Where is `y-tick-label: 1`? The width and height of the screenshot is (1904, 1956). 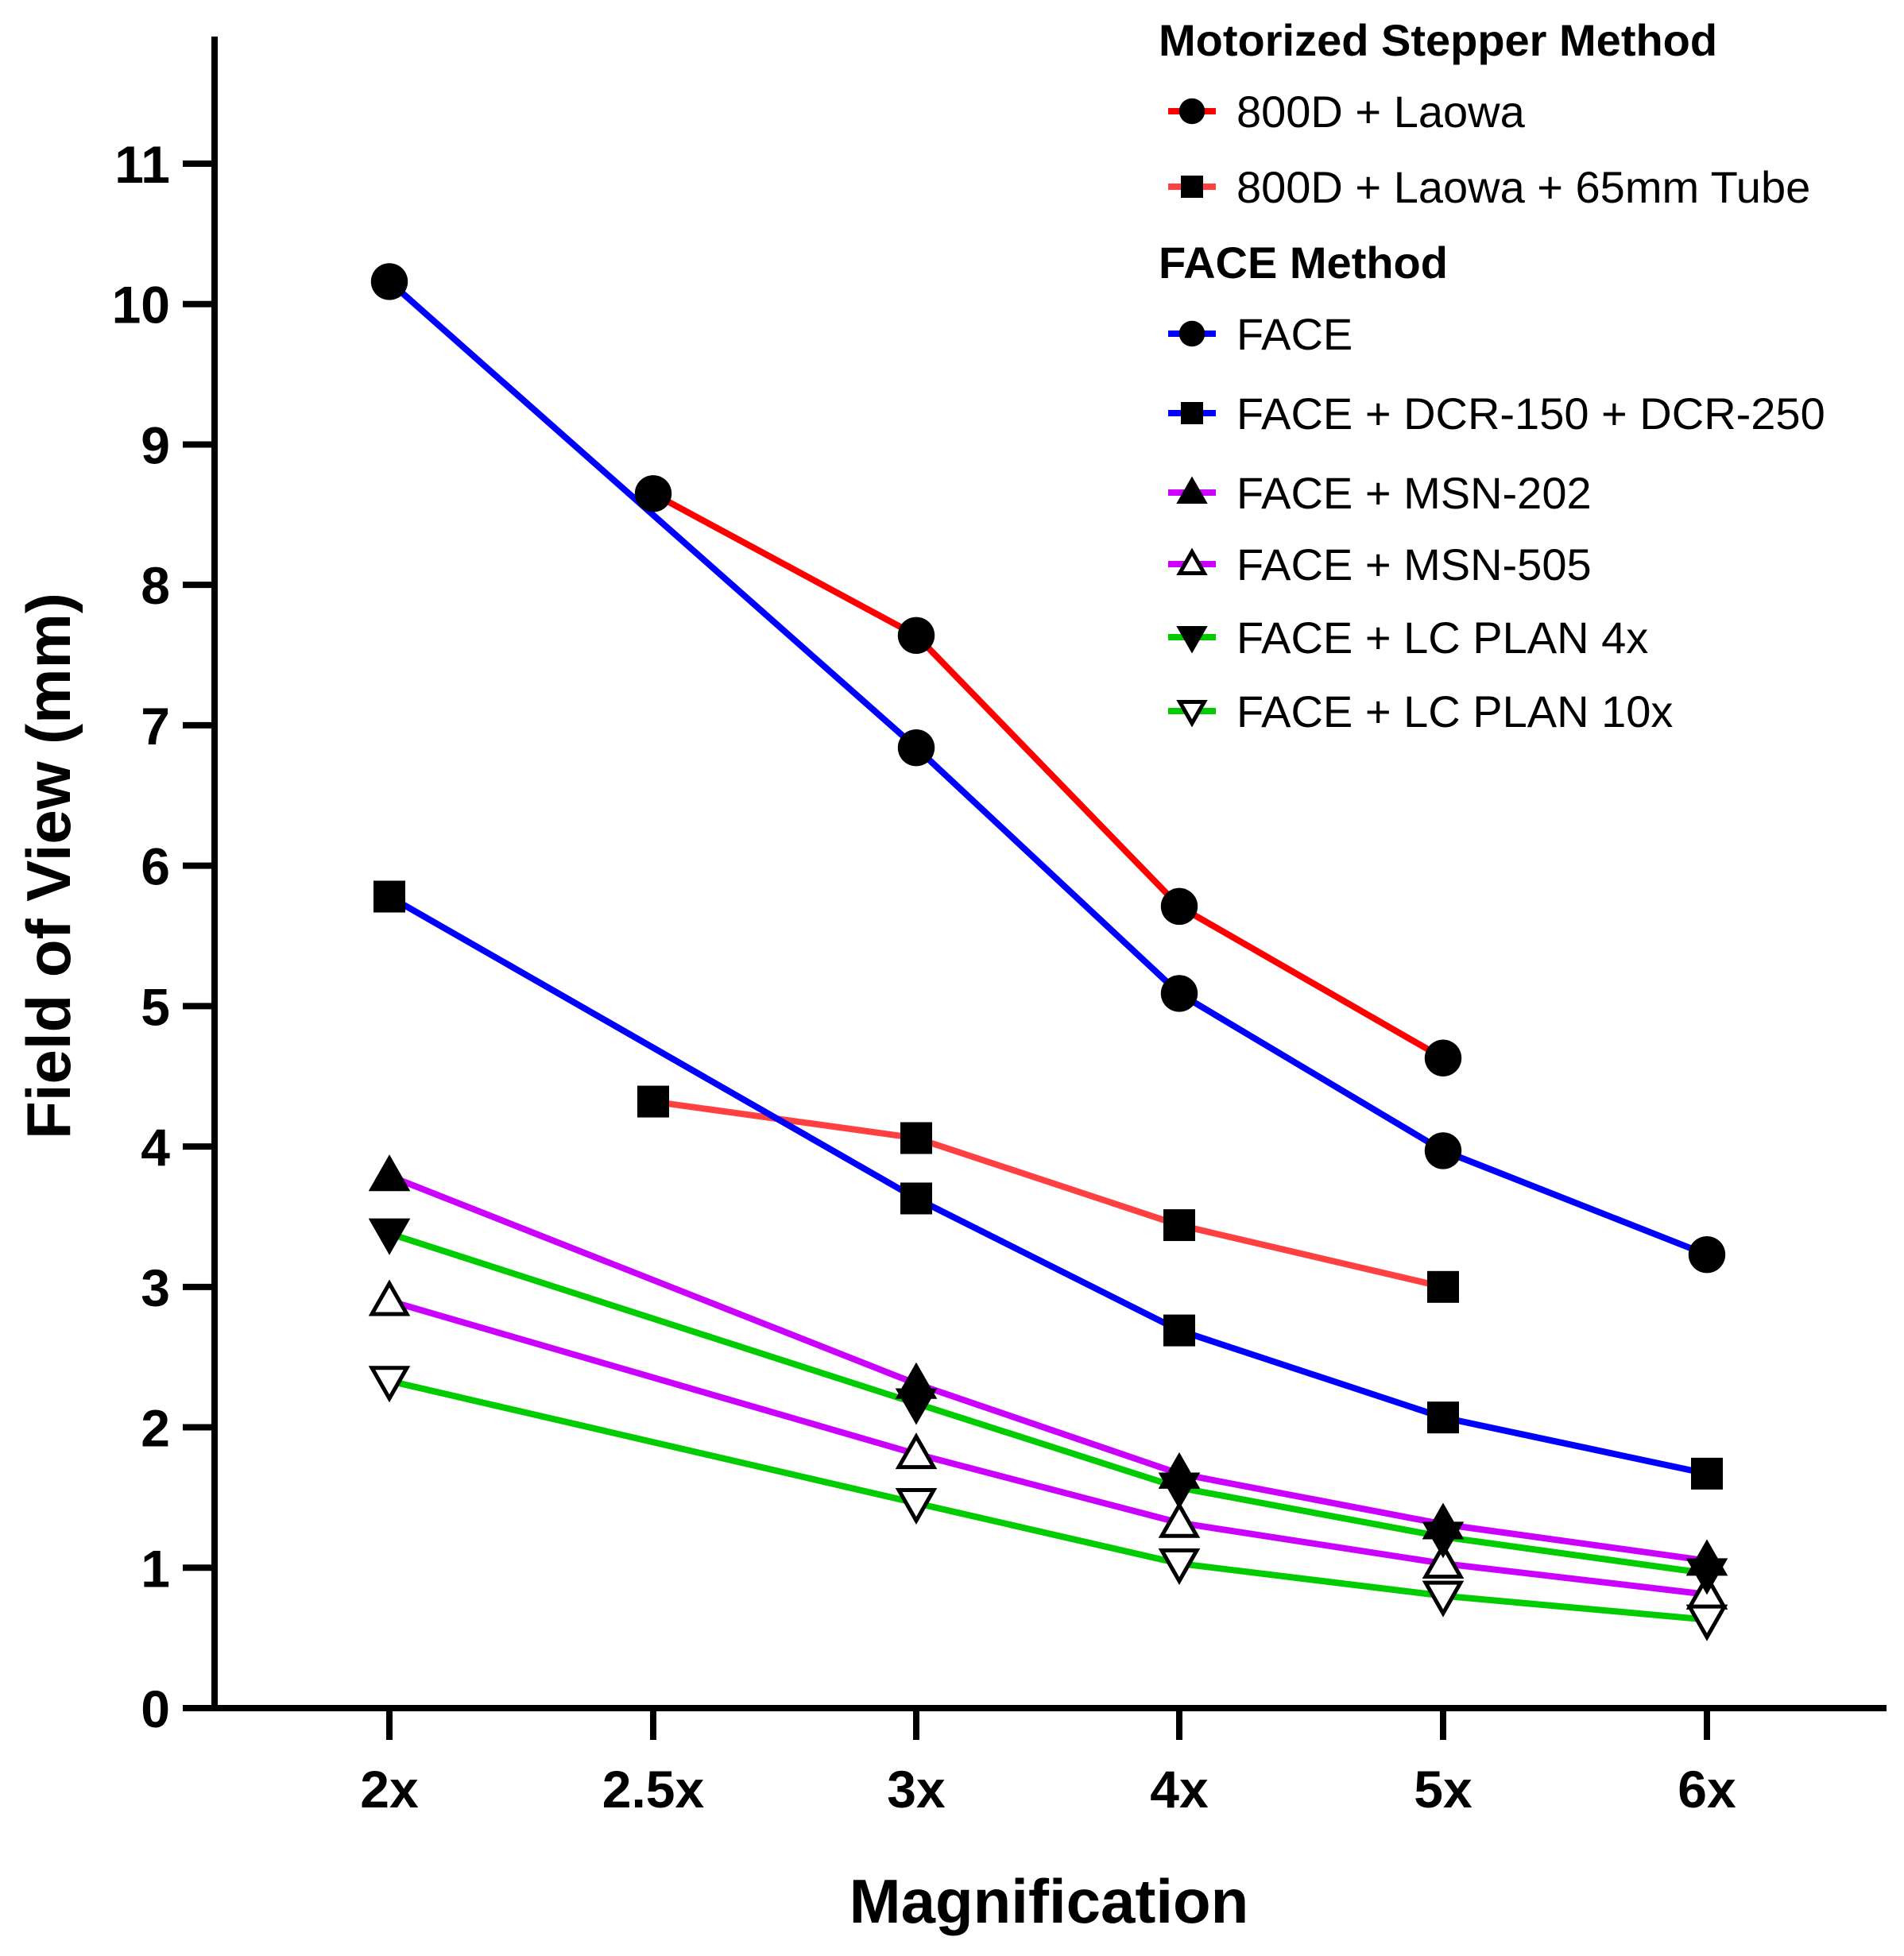 y-tick-label: 1 is located at coordinates (155, 1568).